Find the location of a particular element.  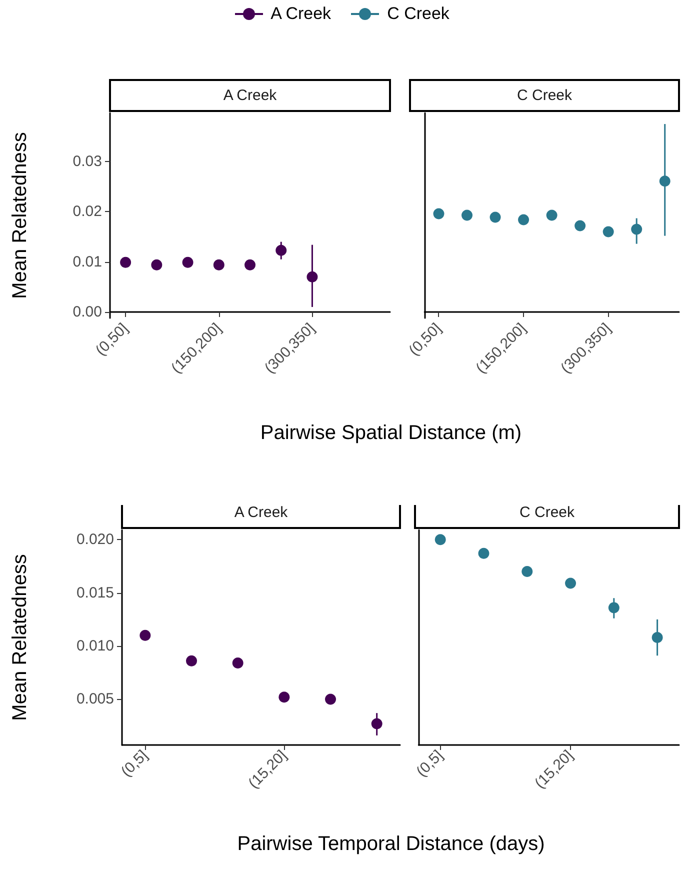

y-tick-label: 0.005 is located at coordinates (95, 699).